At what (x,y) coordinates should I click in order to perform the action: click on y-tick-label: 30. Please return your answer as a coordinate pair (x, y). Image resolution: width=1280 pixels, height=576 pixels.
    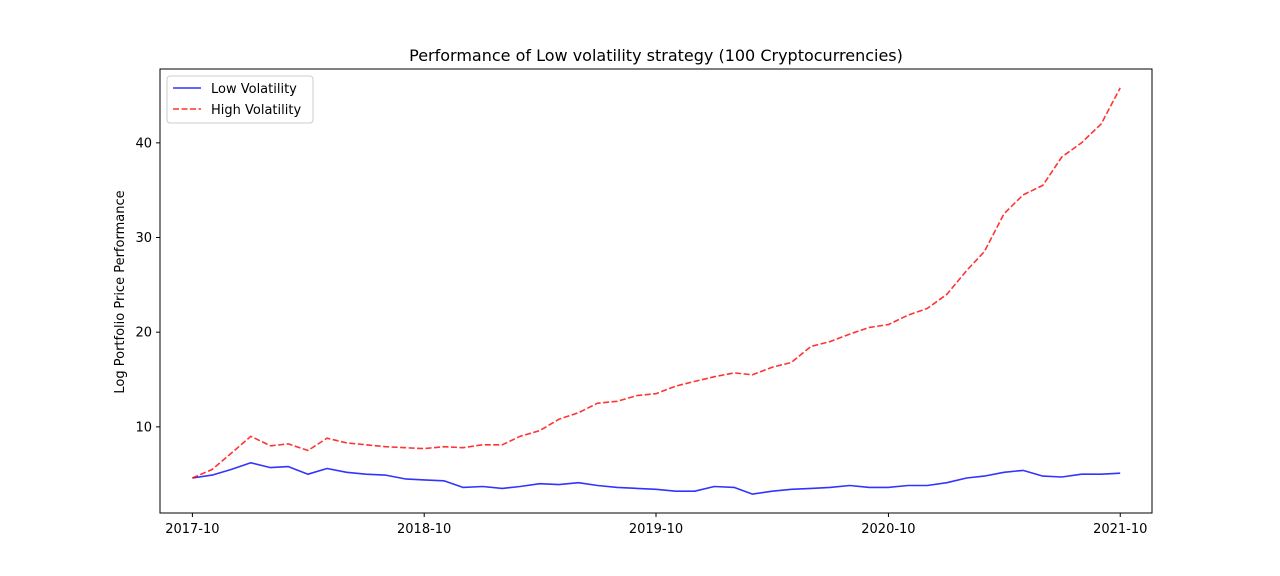
    Looking at the image, I should click on (143, 238).